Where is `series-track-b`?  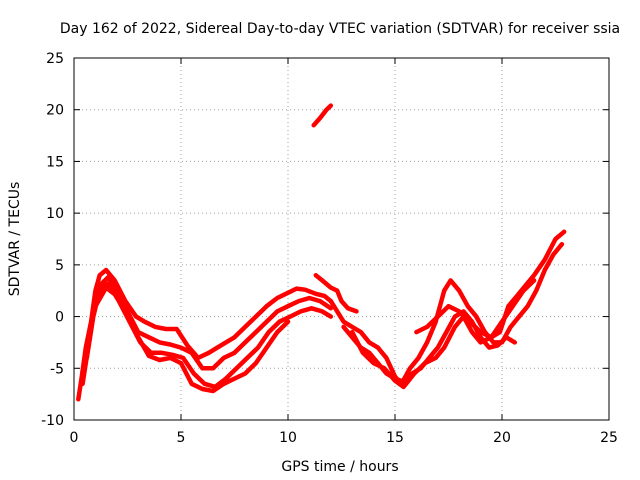
series-track-b is located at coordinates (207, 331).